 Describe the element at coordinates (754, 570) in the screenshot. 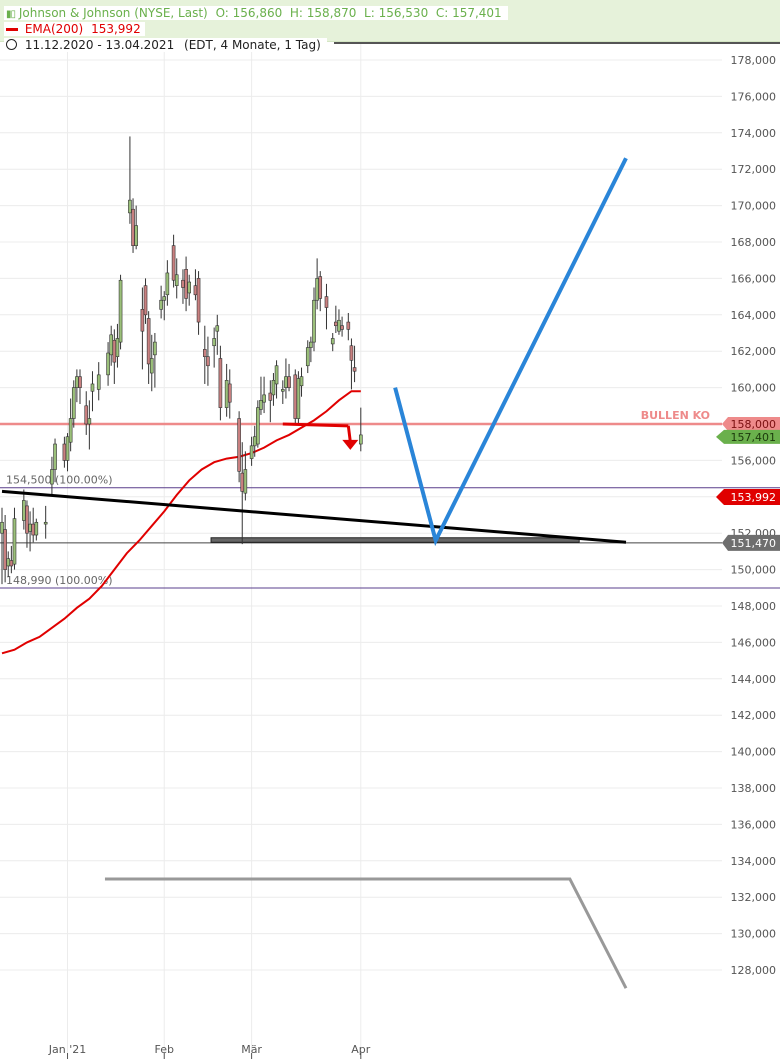

I see `y-tick-label: 150,000` at that location.